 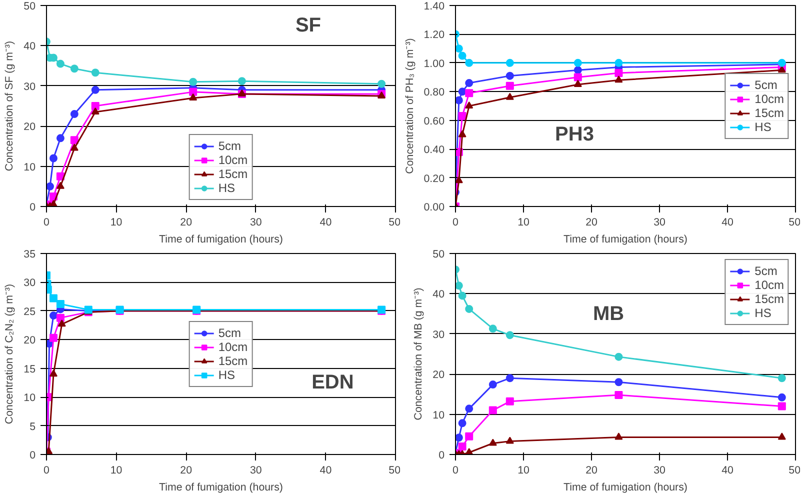 What do you see at coordinates (10, 354) in the screenshot?
I see `y-axis-title: Concentration of C₂N₂ (g m⁻³)` at bounding box center [10, 354].